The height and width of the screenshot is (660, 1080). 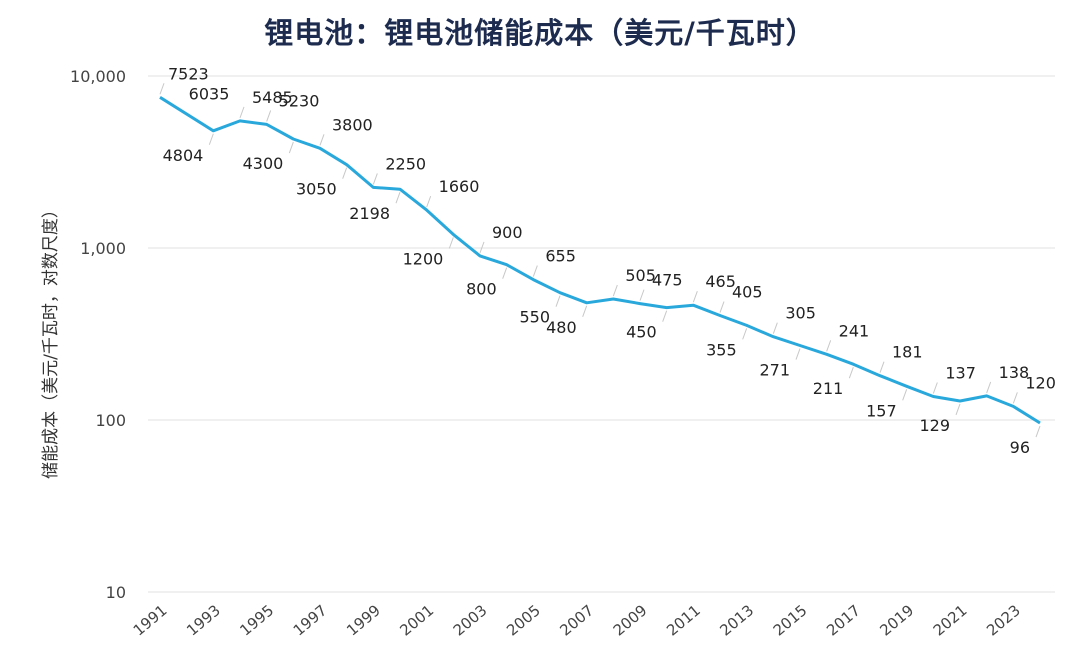 I want to click on x-tick-label: 2009, so click(x=630, y=620).